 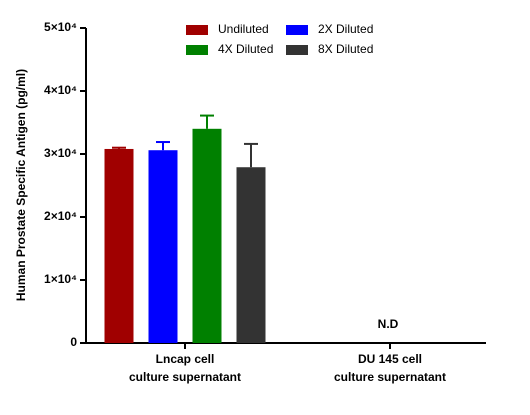 I want to click on y-tick-label: 2×10⁴, so click(x=60, y=216).